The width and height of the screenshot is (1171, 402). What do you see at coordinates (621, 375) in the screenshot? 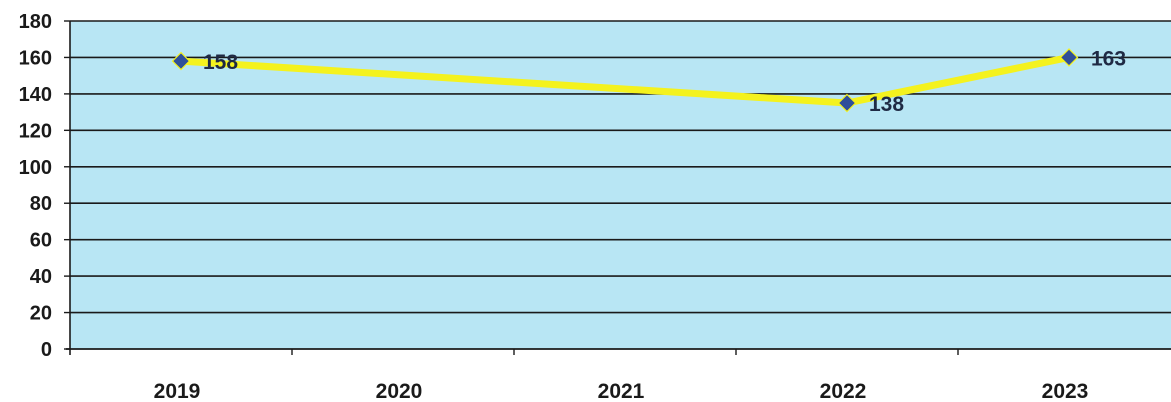
I see `x-axis-ticks: 2019 2020 2021 2022 2023` at bounding box center [621, 375].